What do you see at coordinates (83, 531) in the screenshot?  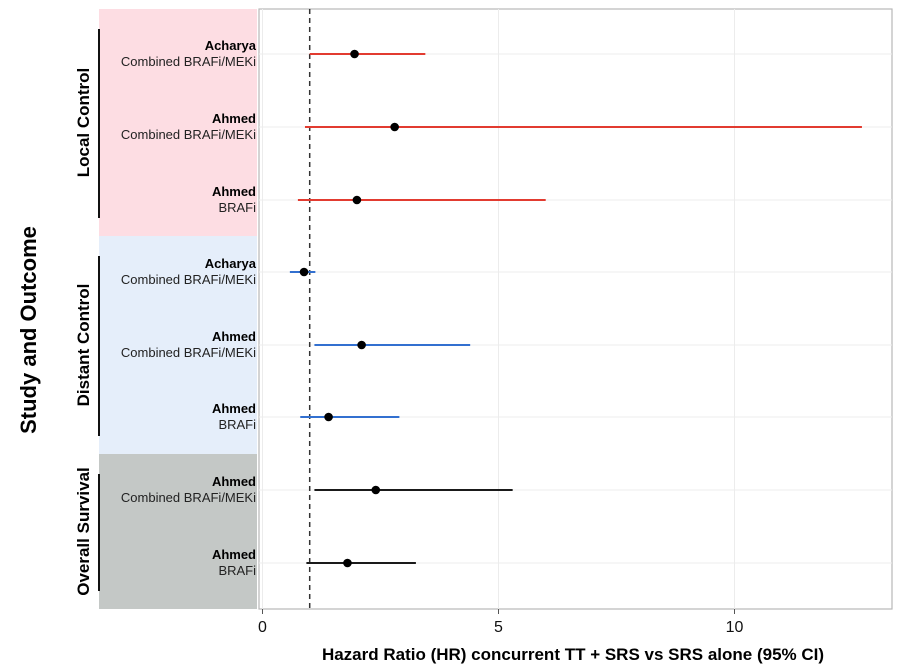 I see `group-label: Overall Survival` at bounding box center [83, 531].